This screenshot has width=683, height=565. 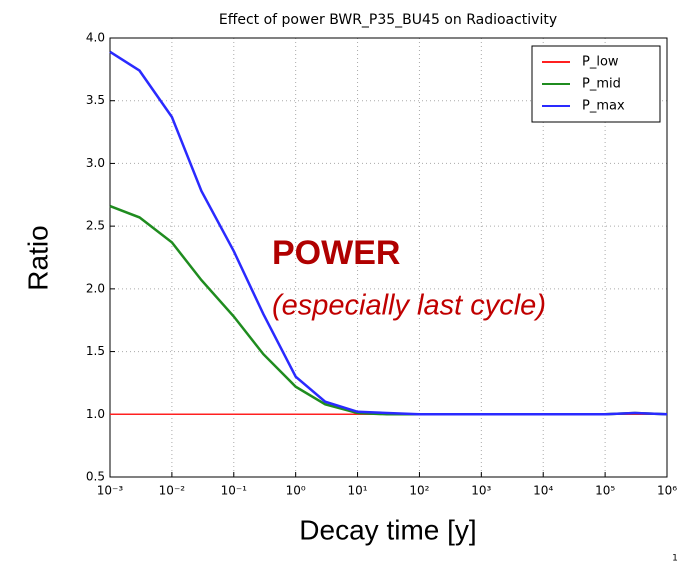 I want to click on y-tick-label: 3.5, so click(x=95, y=100).